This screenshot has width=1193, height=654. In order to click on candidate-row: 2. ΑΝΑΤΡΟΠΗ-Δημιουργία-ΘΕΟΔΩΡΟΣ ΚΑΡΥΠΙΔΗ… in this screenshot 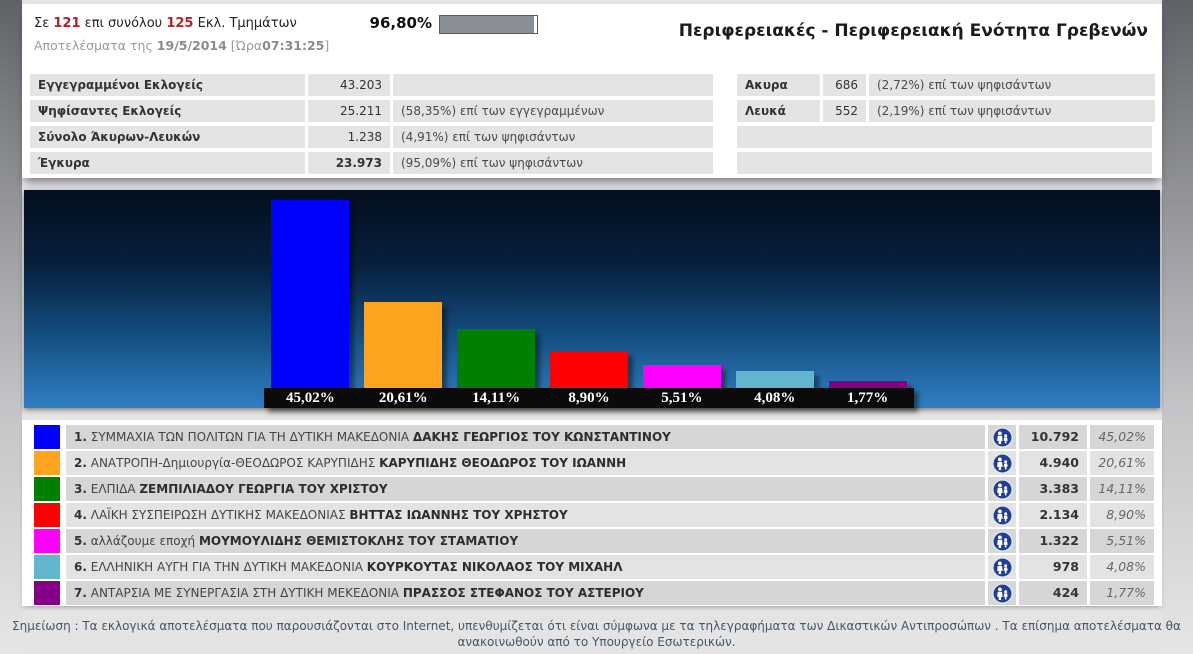, I will do `click(594, 463)`.